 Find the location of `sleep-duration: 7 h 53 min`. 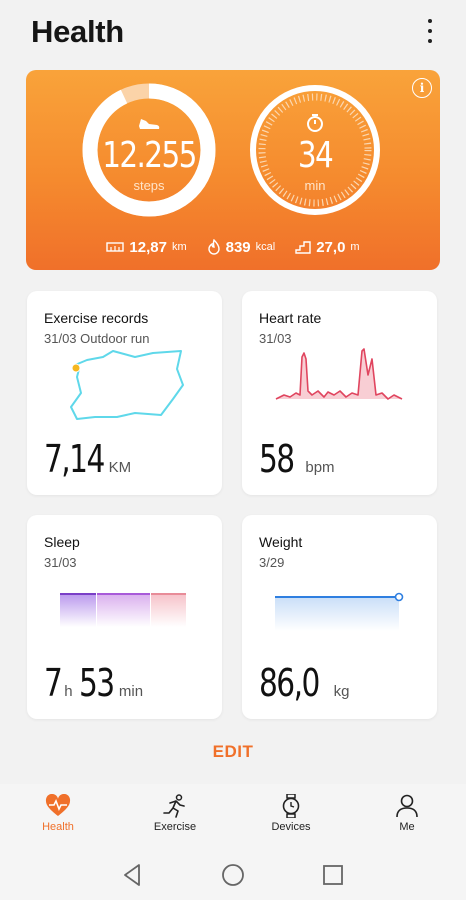

sleep-duration: 7 h 53 min is located at coordinates (93, 683).